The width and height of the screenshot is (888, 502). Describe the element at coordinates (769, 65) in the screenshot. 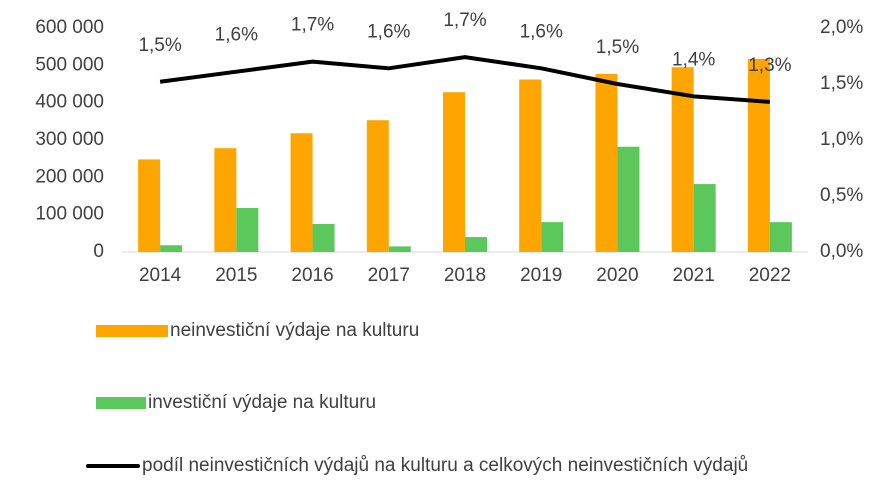

I see `data-label: 1,3%` at that location.